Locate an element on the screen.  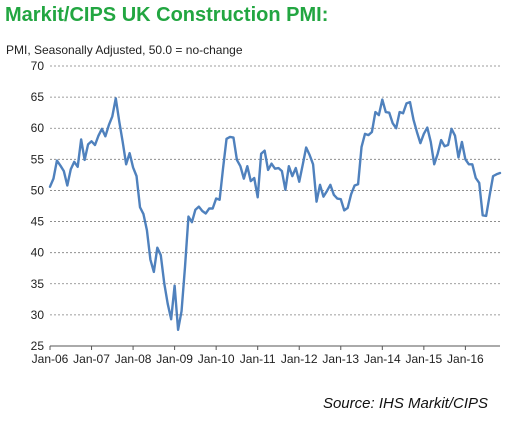
x-tick-label: Jan-15 is located at coordinates (423, 359).